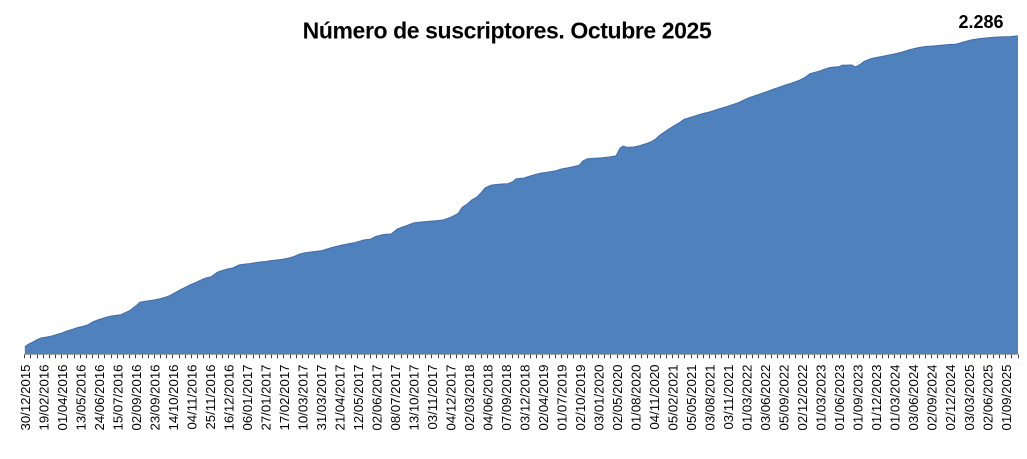 The image size is (1027, 459). I want to click on svg-text: 12/05/2017, so click(358, 398).